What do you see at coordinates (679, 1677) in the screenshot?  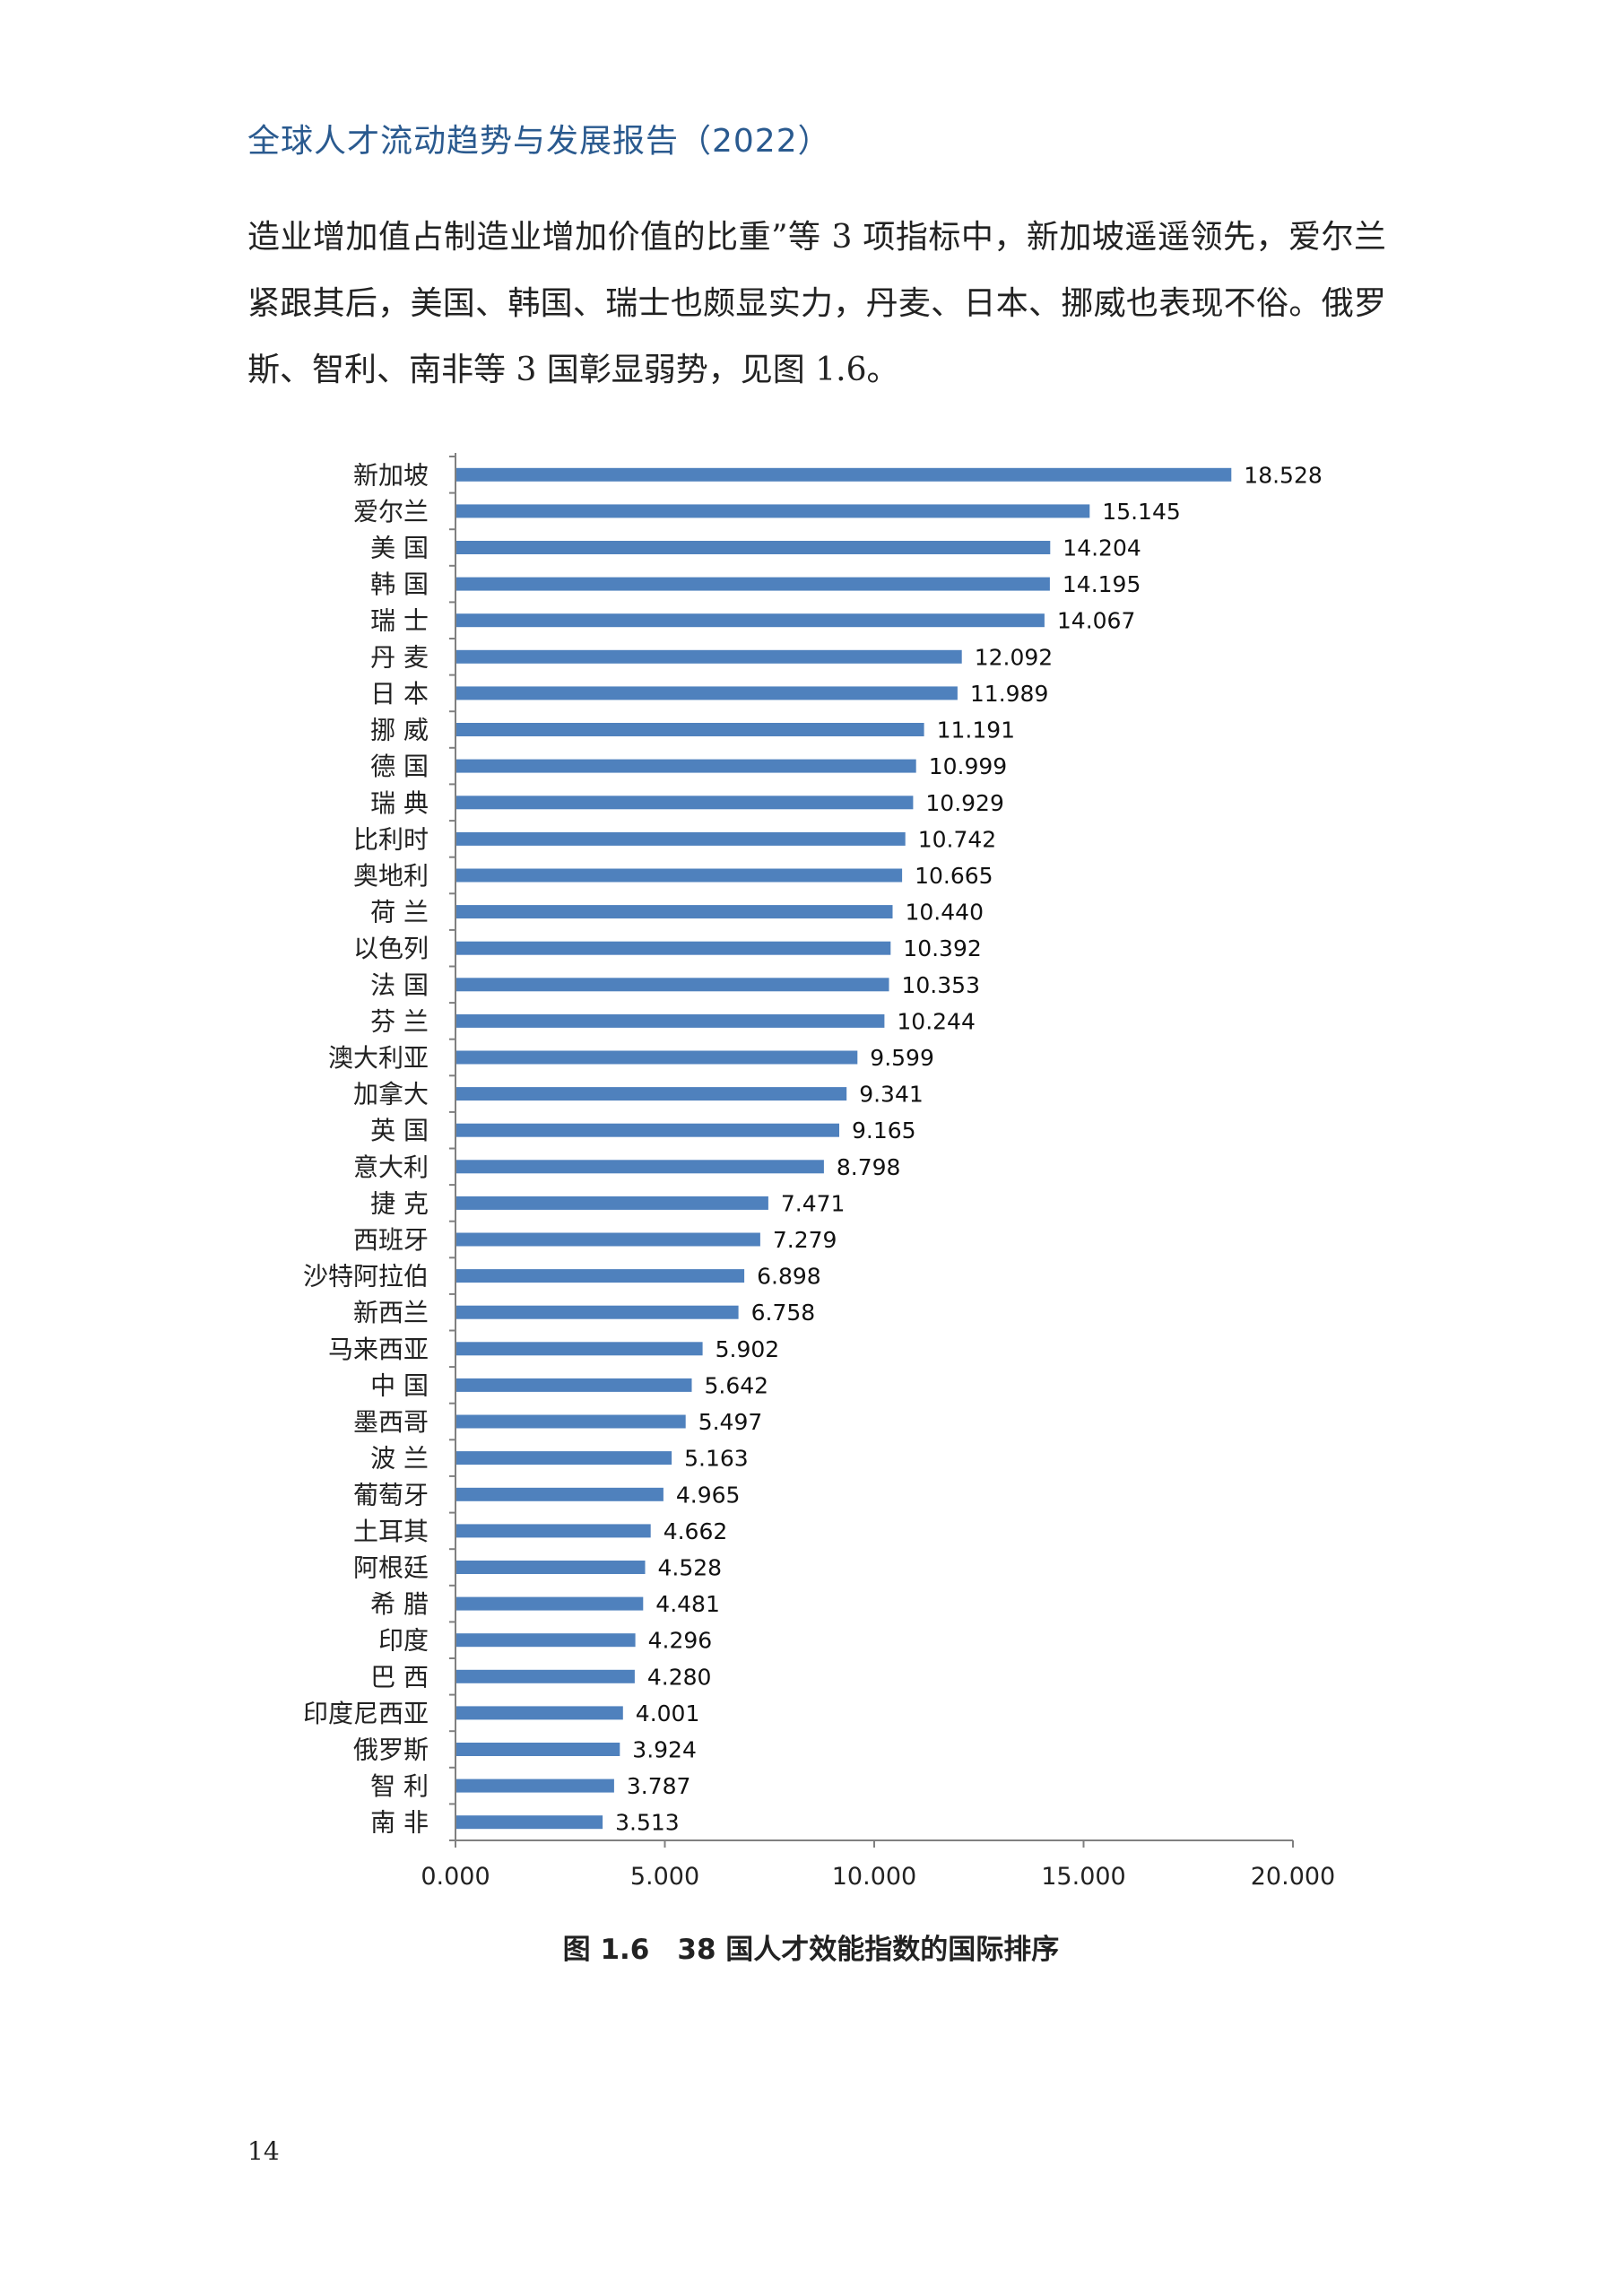 I see `value-label: 4.280` at bounding box center [679, 1677].